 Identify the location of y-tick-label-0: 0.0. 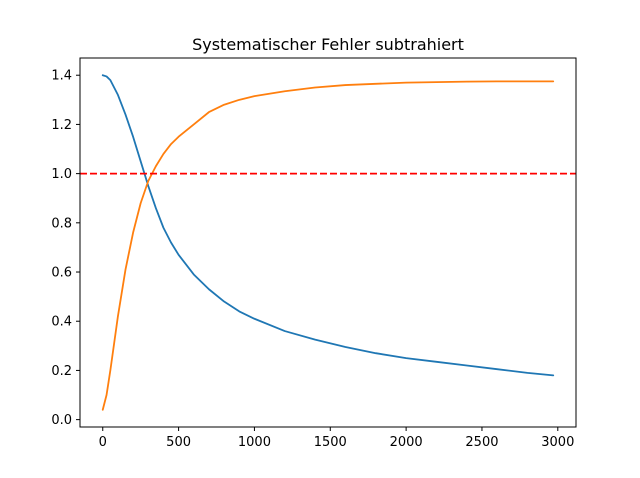
(61, 420).